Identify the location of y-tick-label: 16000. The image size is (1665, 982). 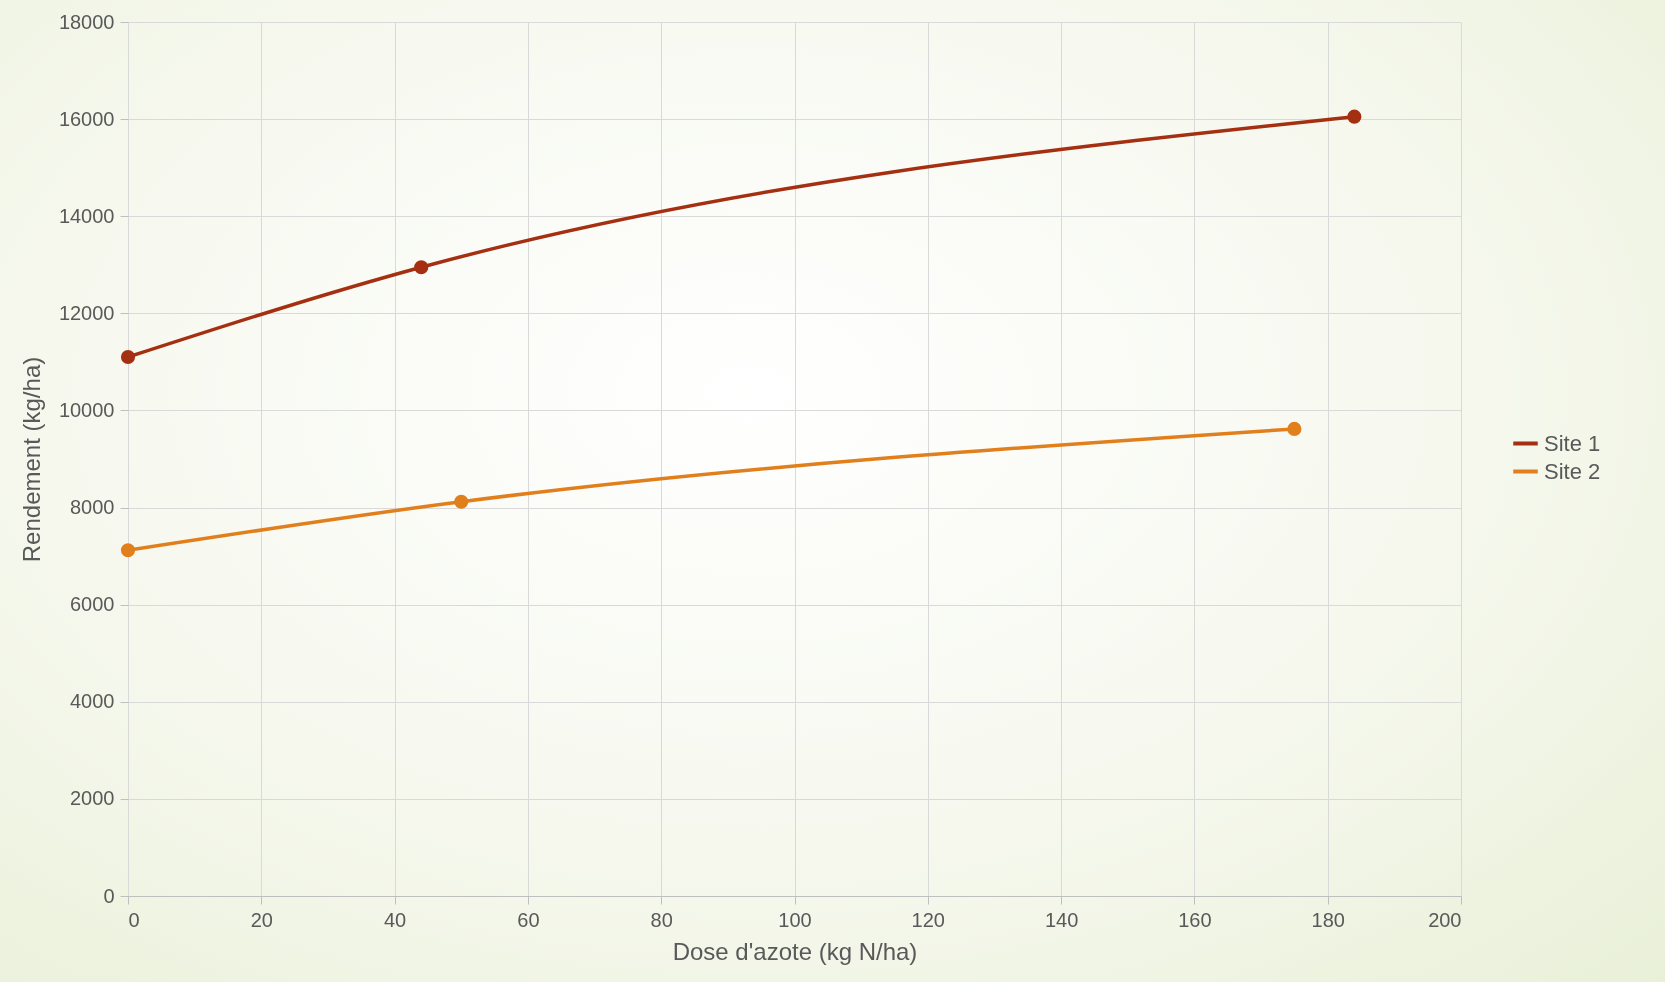
(86, 118).